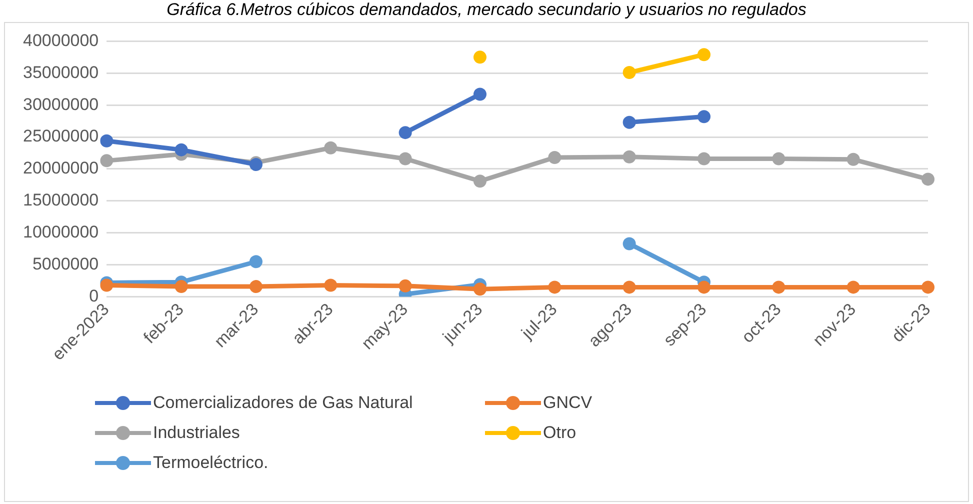 The width and height of the screenshot is (973, 504). I want to click on legend-label: Otro, so click(559, 433).